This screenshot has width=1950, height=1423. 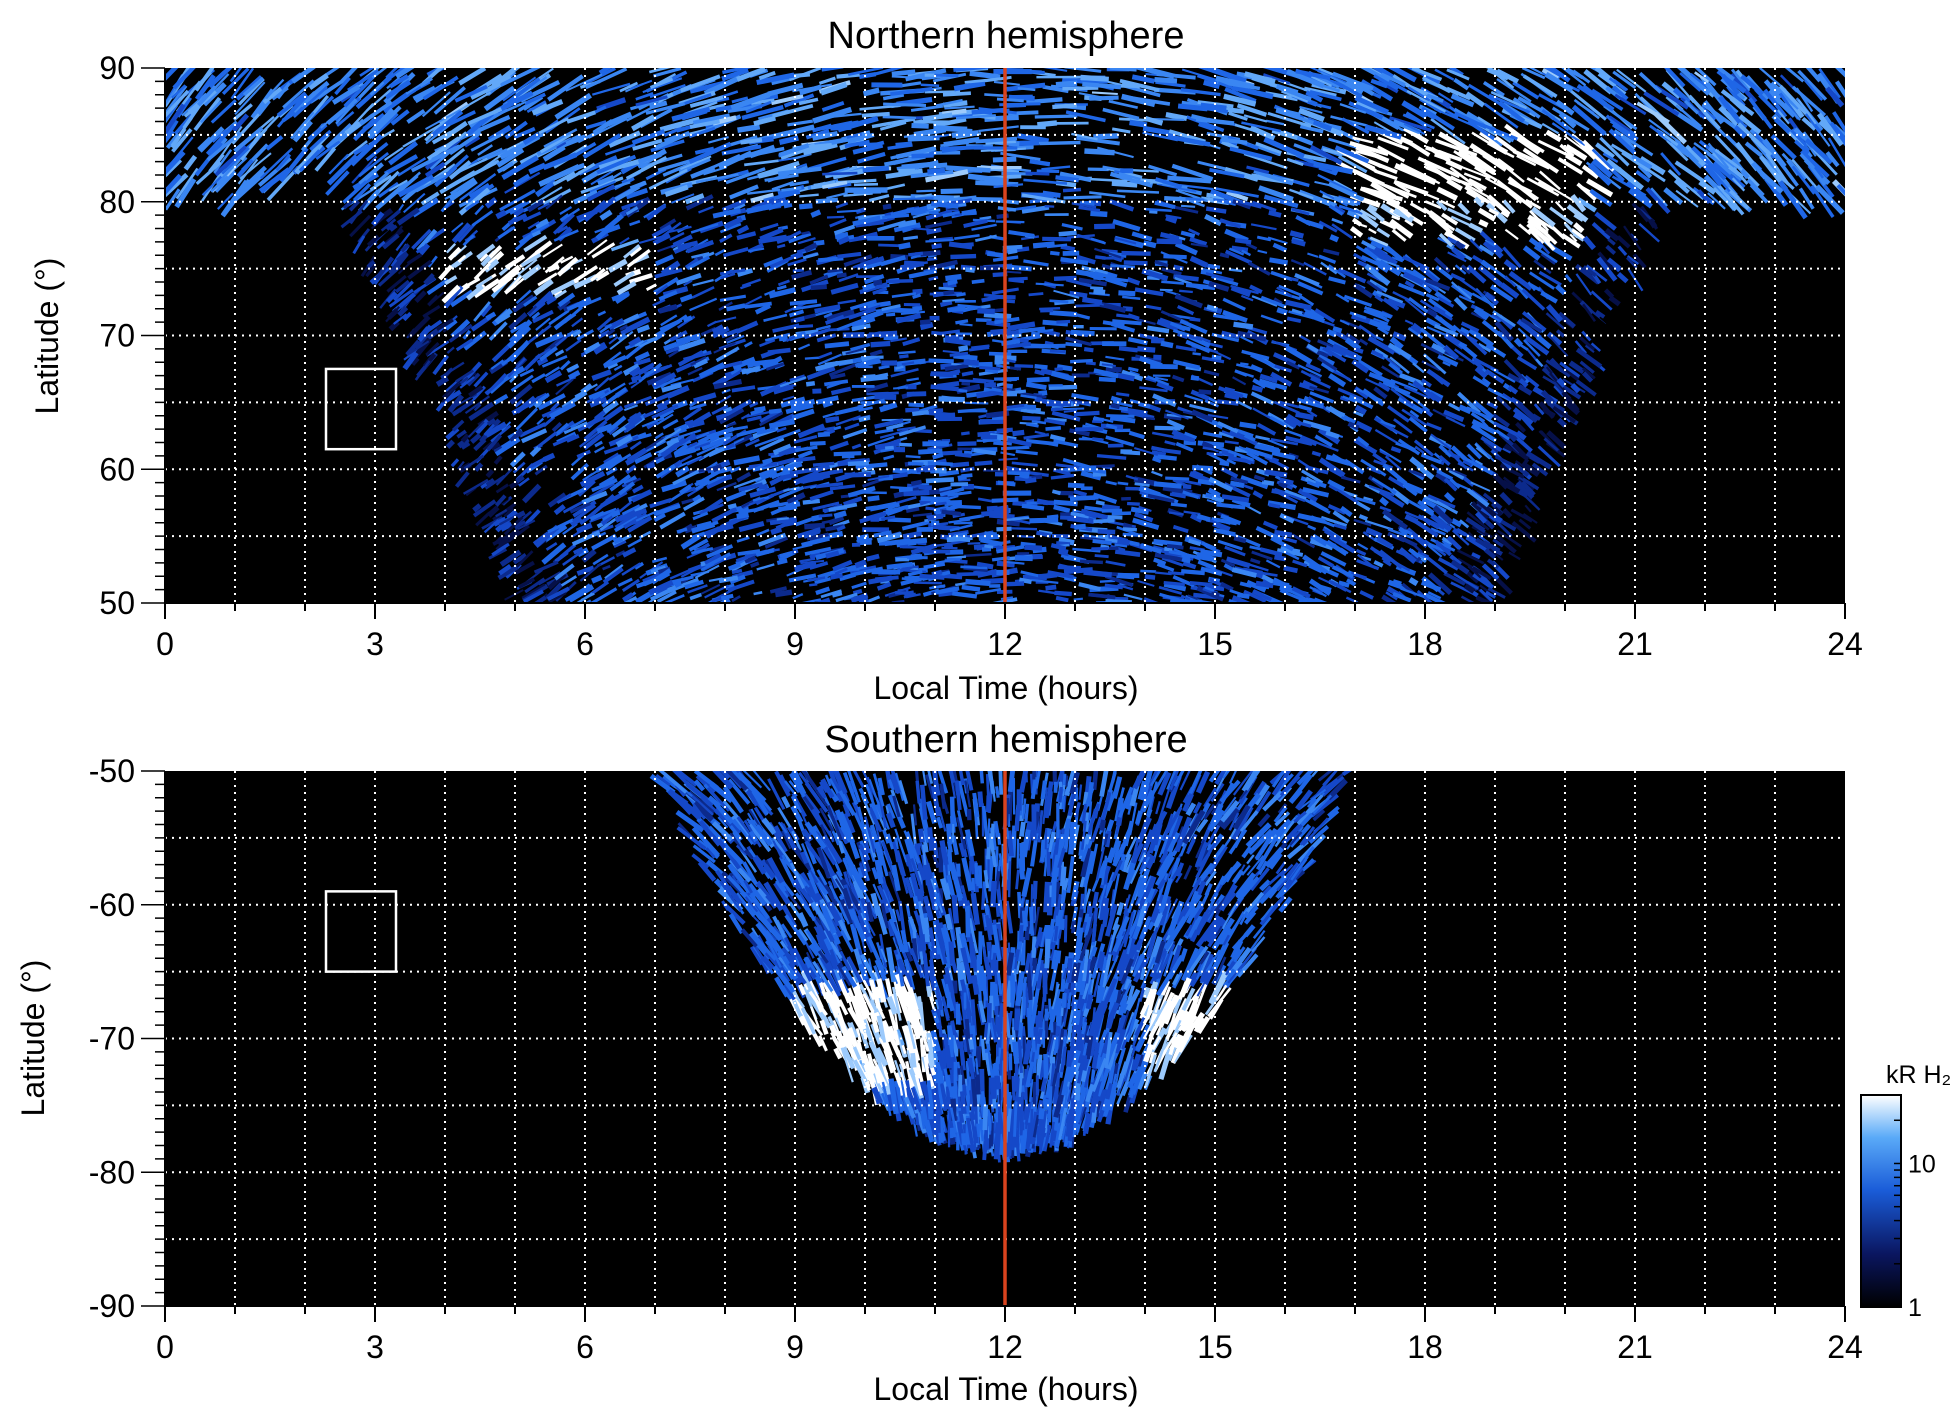 What do you see at coordinates (117, 202) in the screenshot?
I see `y-tick-label: 80` at bounding box center [117, 202].